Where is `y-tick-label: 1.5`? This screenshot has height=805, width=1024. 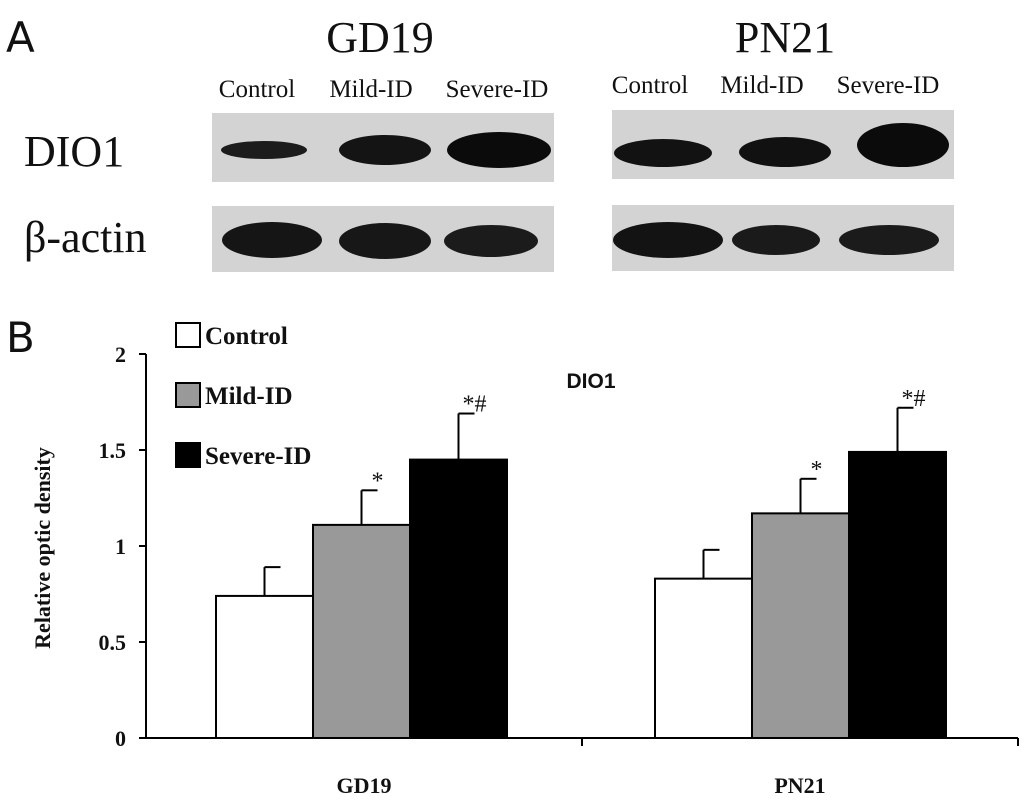 y-tick-label: 1.5 is located at coordinates (113, 450).